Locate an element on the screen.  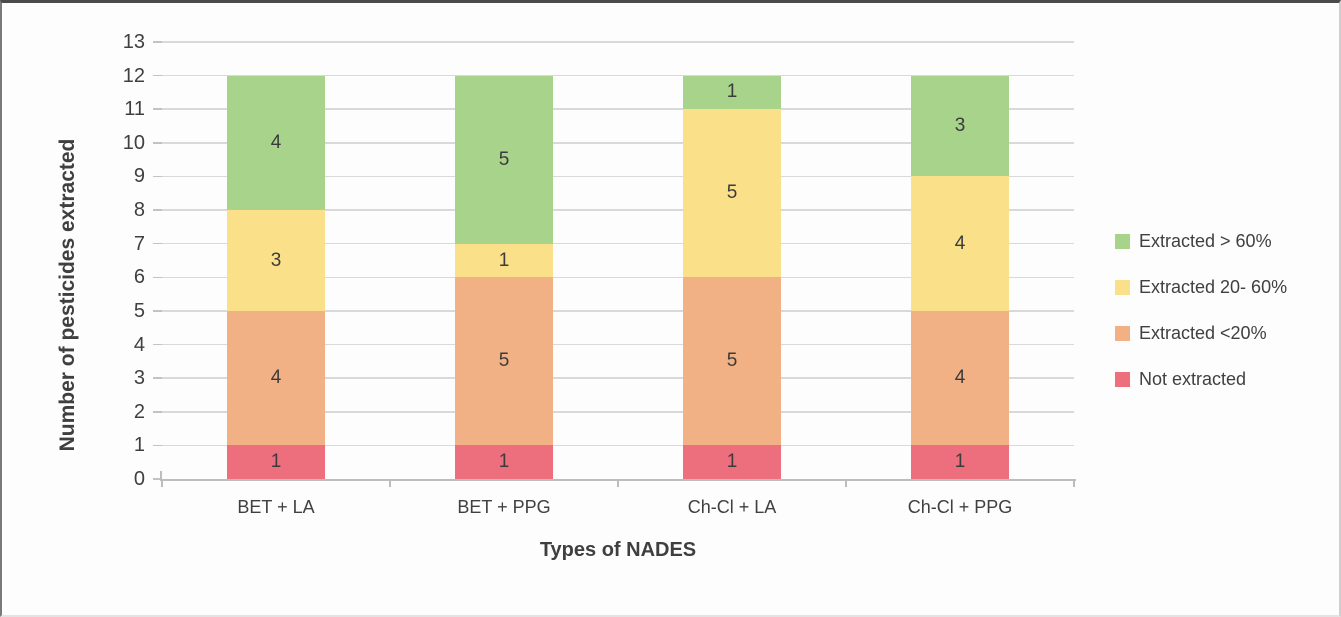
x-axis-category-label: Ch-Cl + LA is located at coordinates (732, 507).